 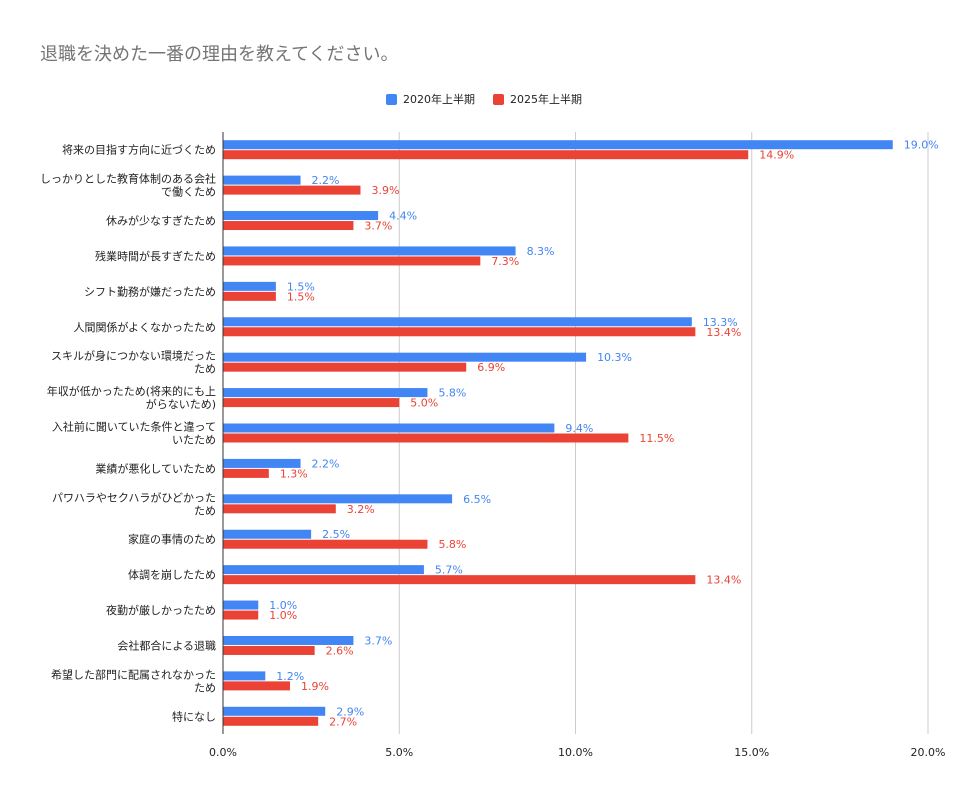 What do you see at coordinates (134, 433) in the screenshot?
I see `category-label: 入社前に聞いていた条件と違っていたため` at bounding box center [134, 433].